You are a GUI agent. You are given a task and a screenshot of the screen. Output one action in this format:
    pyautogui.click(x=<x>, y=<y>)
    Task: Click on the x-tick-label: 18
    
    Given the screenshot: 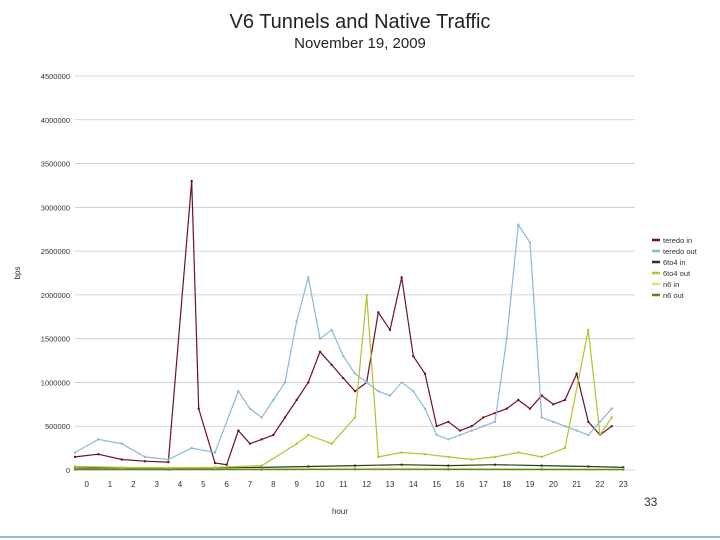 What is the action you would take?
    pyautogui.click(x=506, y=484)
    